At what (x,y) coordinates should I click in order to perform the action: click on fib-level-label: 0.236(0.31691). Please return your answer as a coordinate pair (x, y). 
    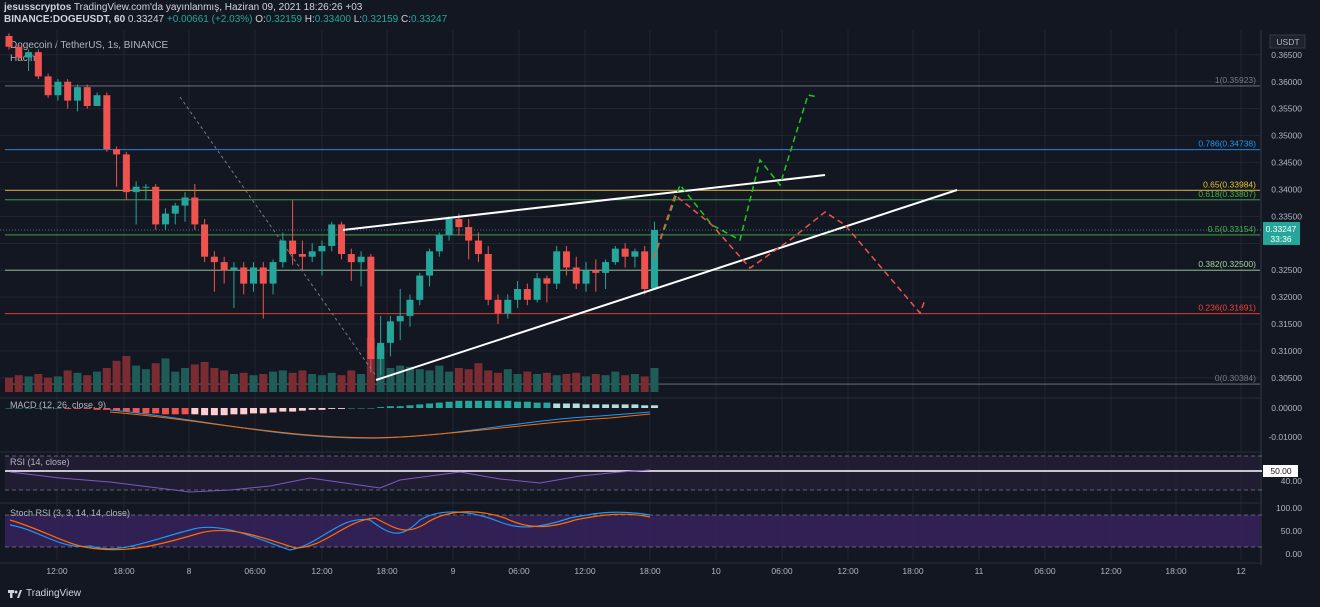
    Looking at the image, I should click on (1227, 308).